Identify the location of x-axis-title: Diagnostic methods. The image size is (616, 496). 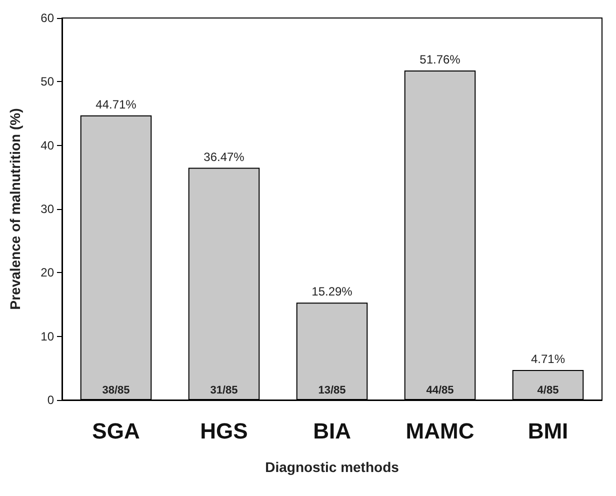
(332, 467).